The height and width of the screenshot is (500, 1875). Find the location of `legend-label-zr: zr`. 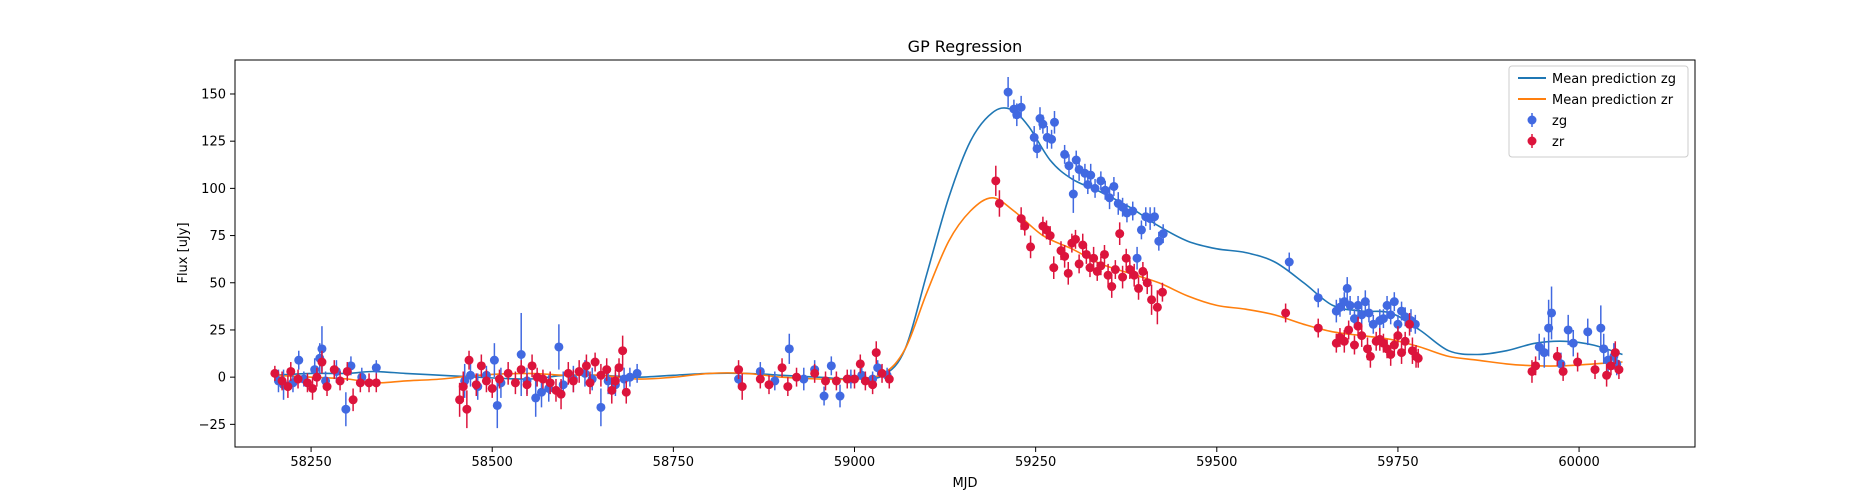

legend-label-zr: zr is located at coordinates (1558, 142).